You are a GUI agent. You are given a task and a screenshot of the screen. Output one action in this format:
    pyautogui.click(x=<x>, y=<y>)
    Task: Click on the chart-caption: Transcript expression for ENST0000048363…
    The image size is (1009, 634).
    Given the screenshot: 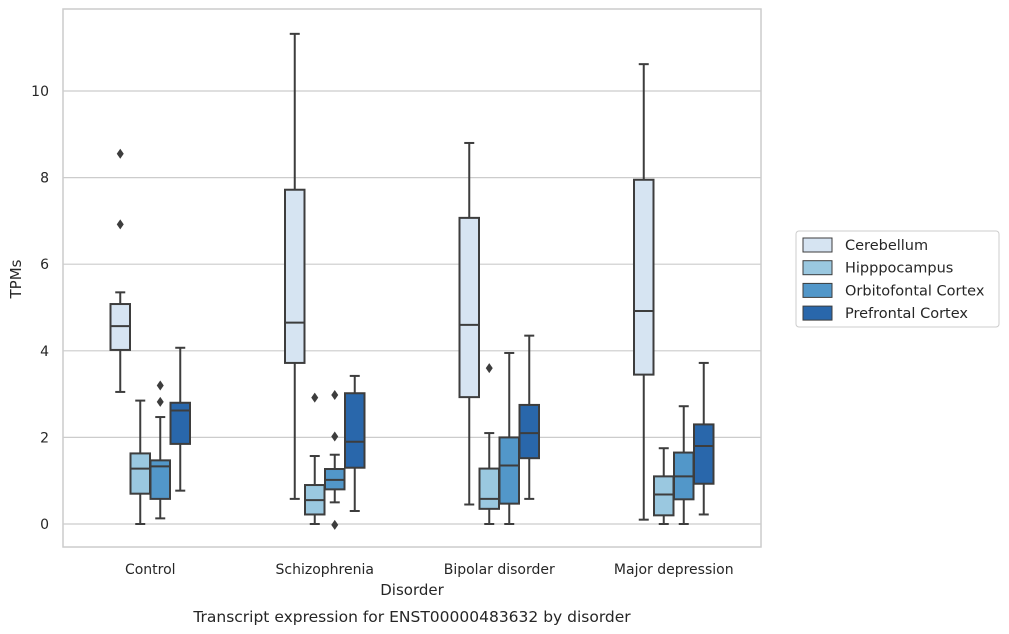 What is the action you would take?
    pyautogui.click(x=411, y=617)
    